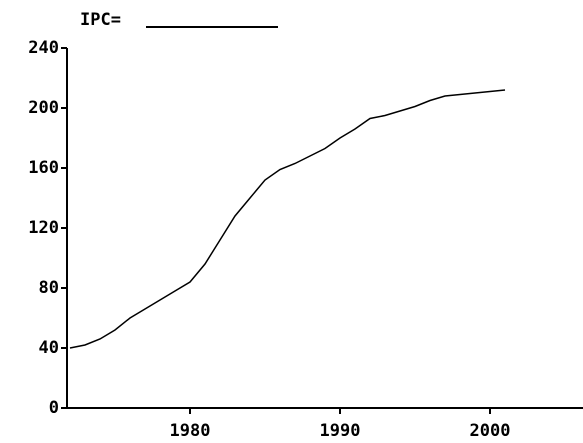  What do you see at coordinates (49, 288) in the screenshot?
I see `y-tick-label: 80` at bounding box center [49, 288].